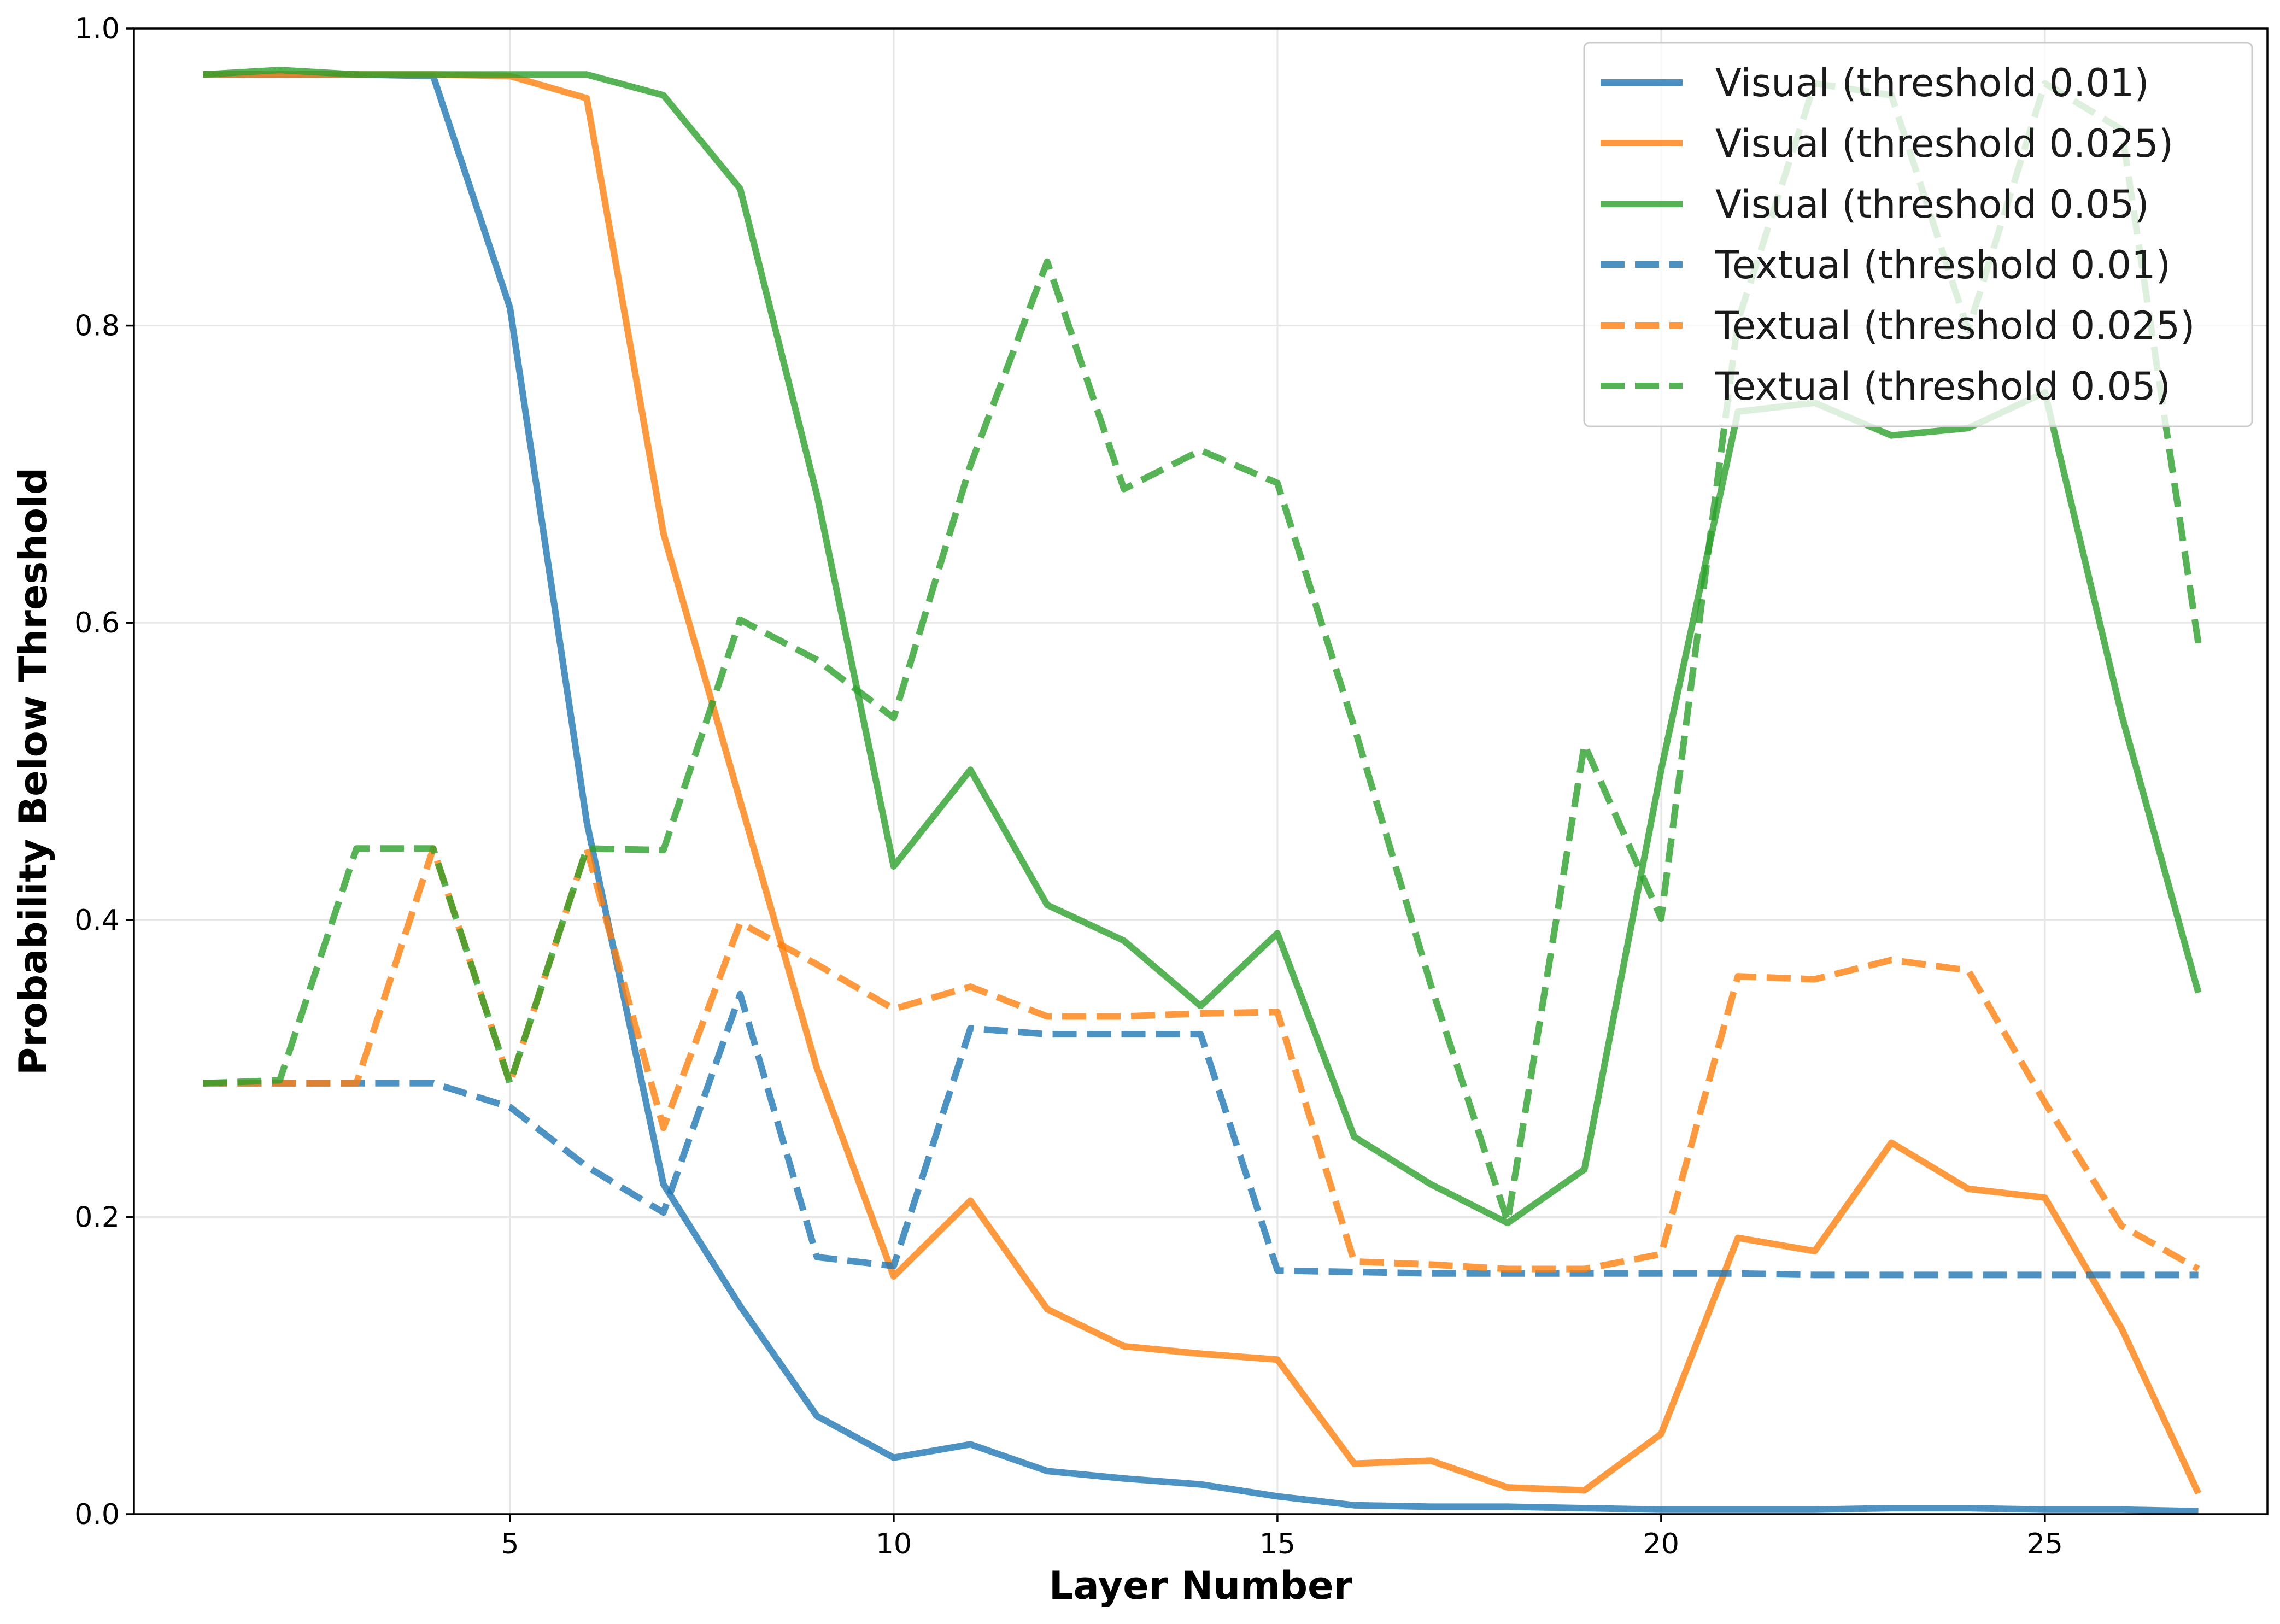 This screenshot has height=1624, width=2280. What do you see at coordinates (97, 920) in the screenshot?
I see `y-tick-label: 0.4` at bounding box center [97, 920].